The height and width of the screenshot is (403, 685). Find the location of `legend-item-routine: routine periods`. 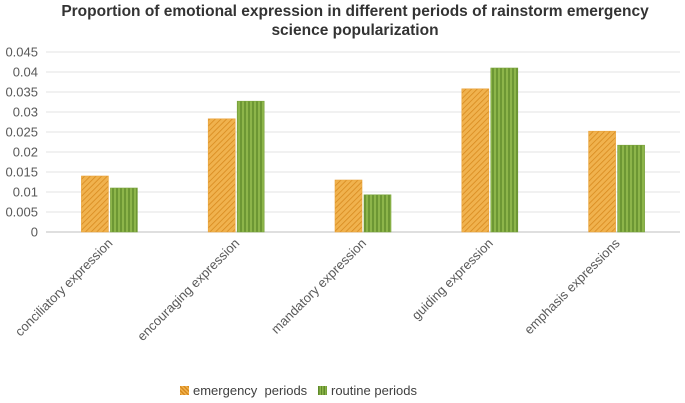

legend-item-routine: routine periods is located at coordinates (367, 390).